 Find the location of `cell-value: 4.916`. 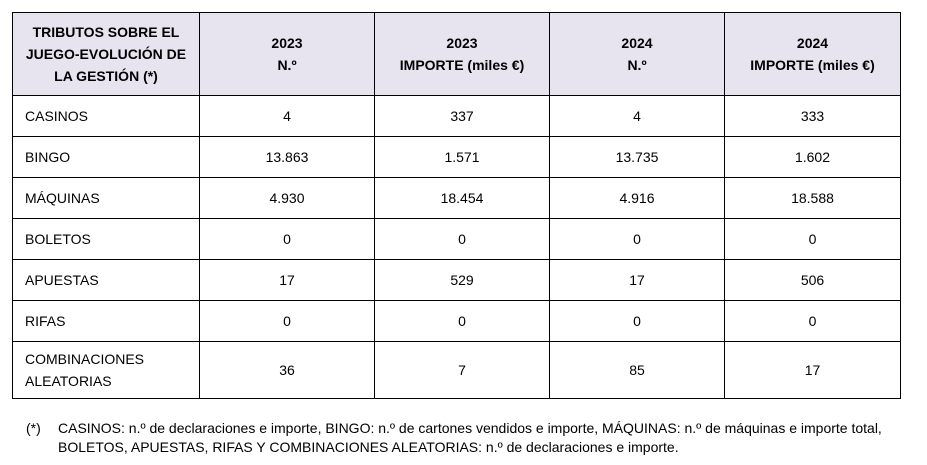

cell-value: 4.916 is located at coordinates (637, 198).